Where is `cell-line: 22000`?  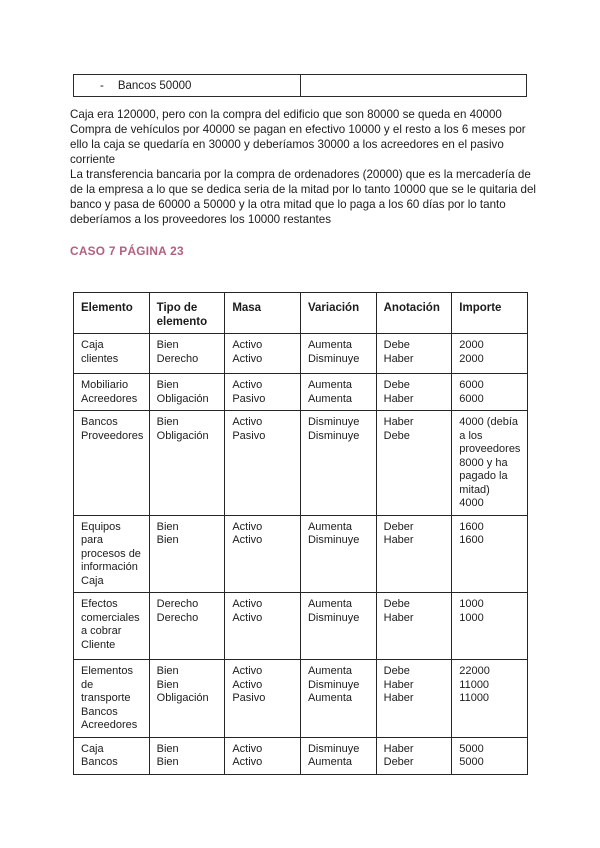
cell-line: 22000 is located at coordinates (474, 671).